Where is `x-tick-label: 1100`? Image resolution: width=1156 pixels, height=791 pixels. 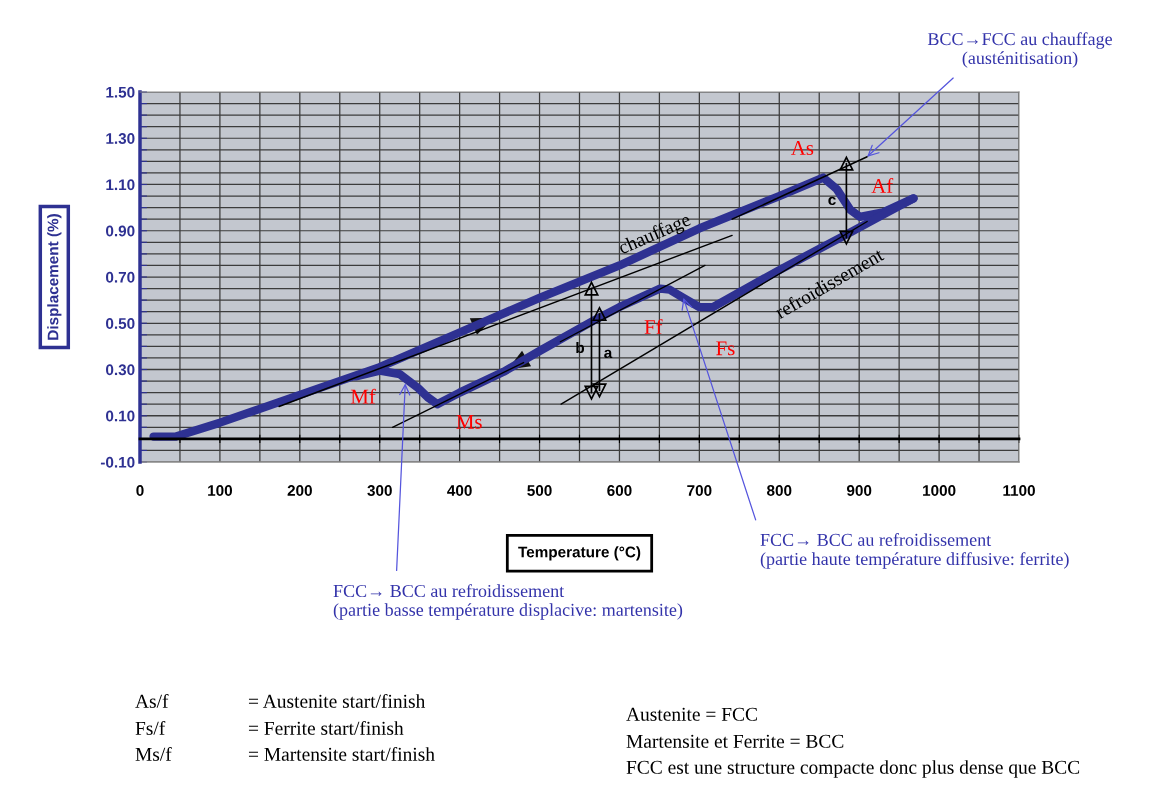
x-tick-label: 1100 is located at coordinates (1019, 490).